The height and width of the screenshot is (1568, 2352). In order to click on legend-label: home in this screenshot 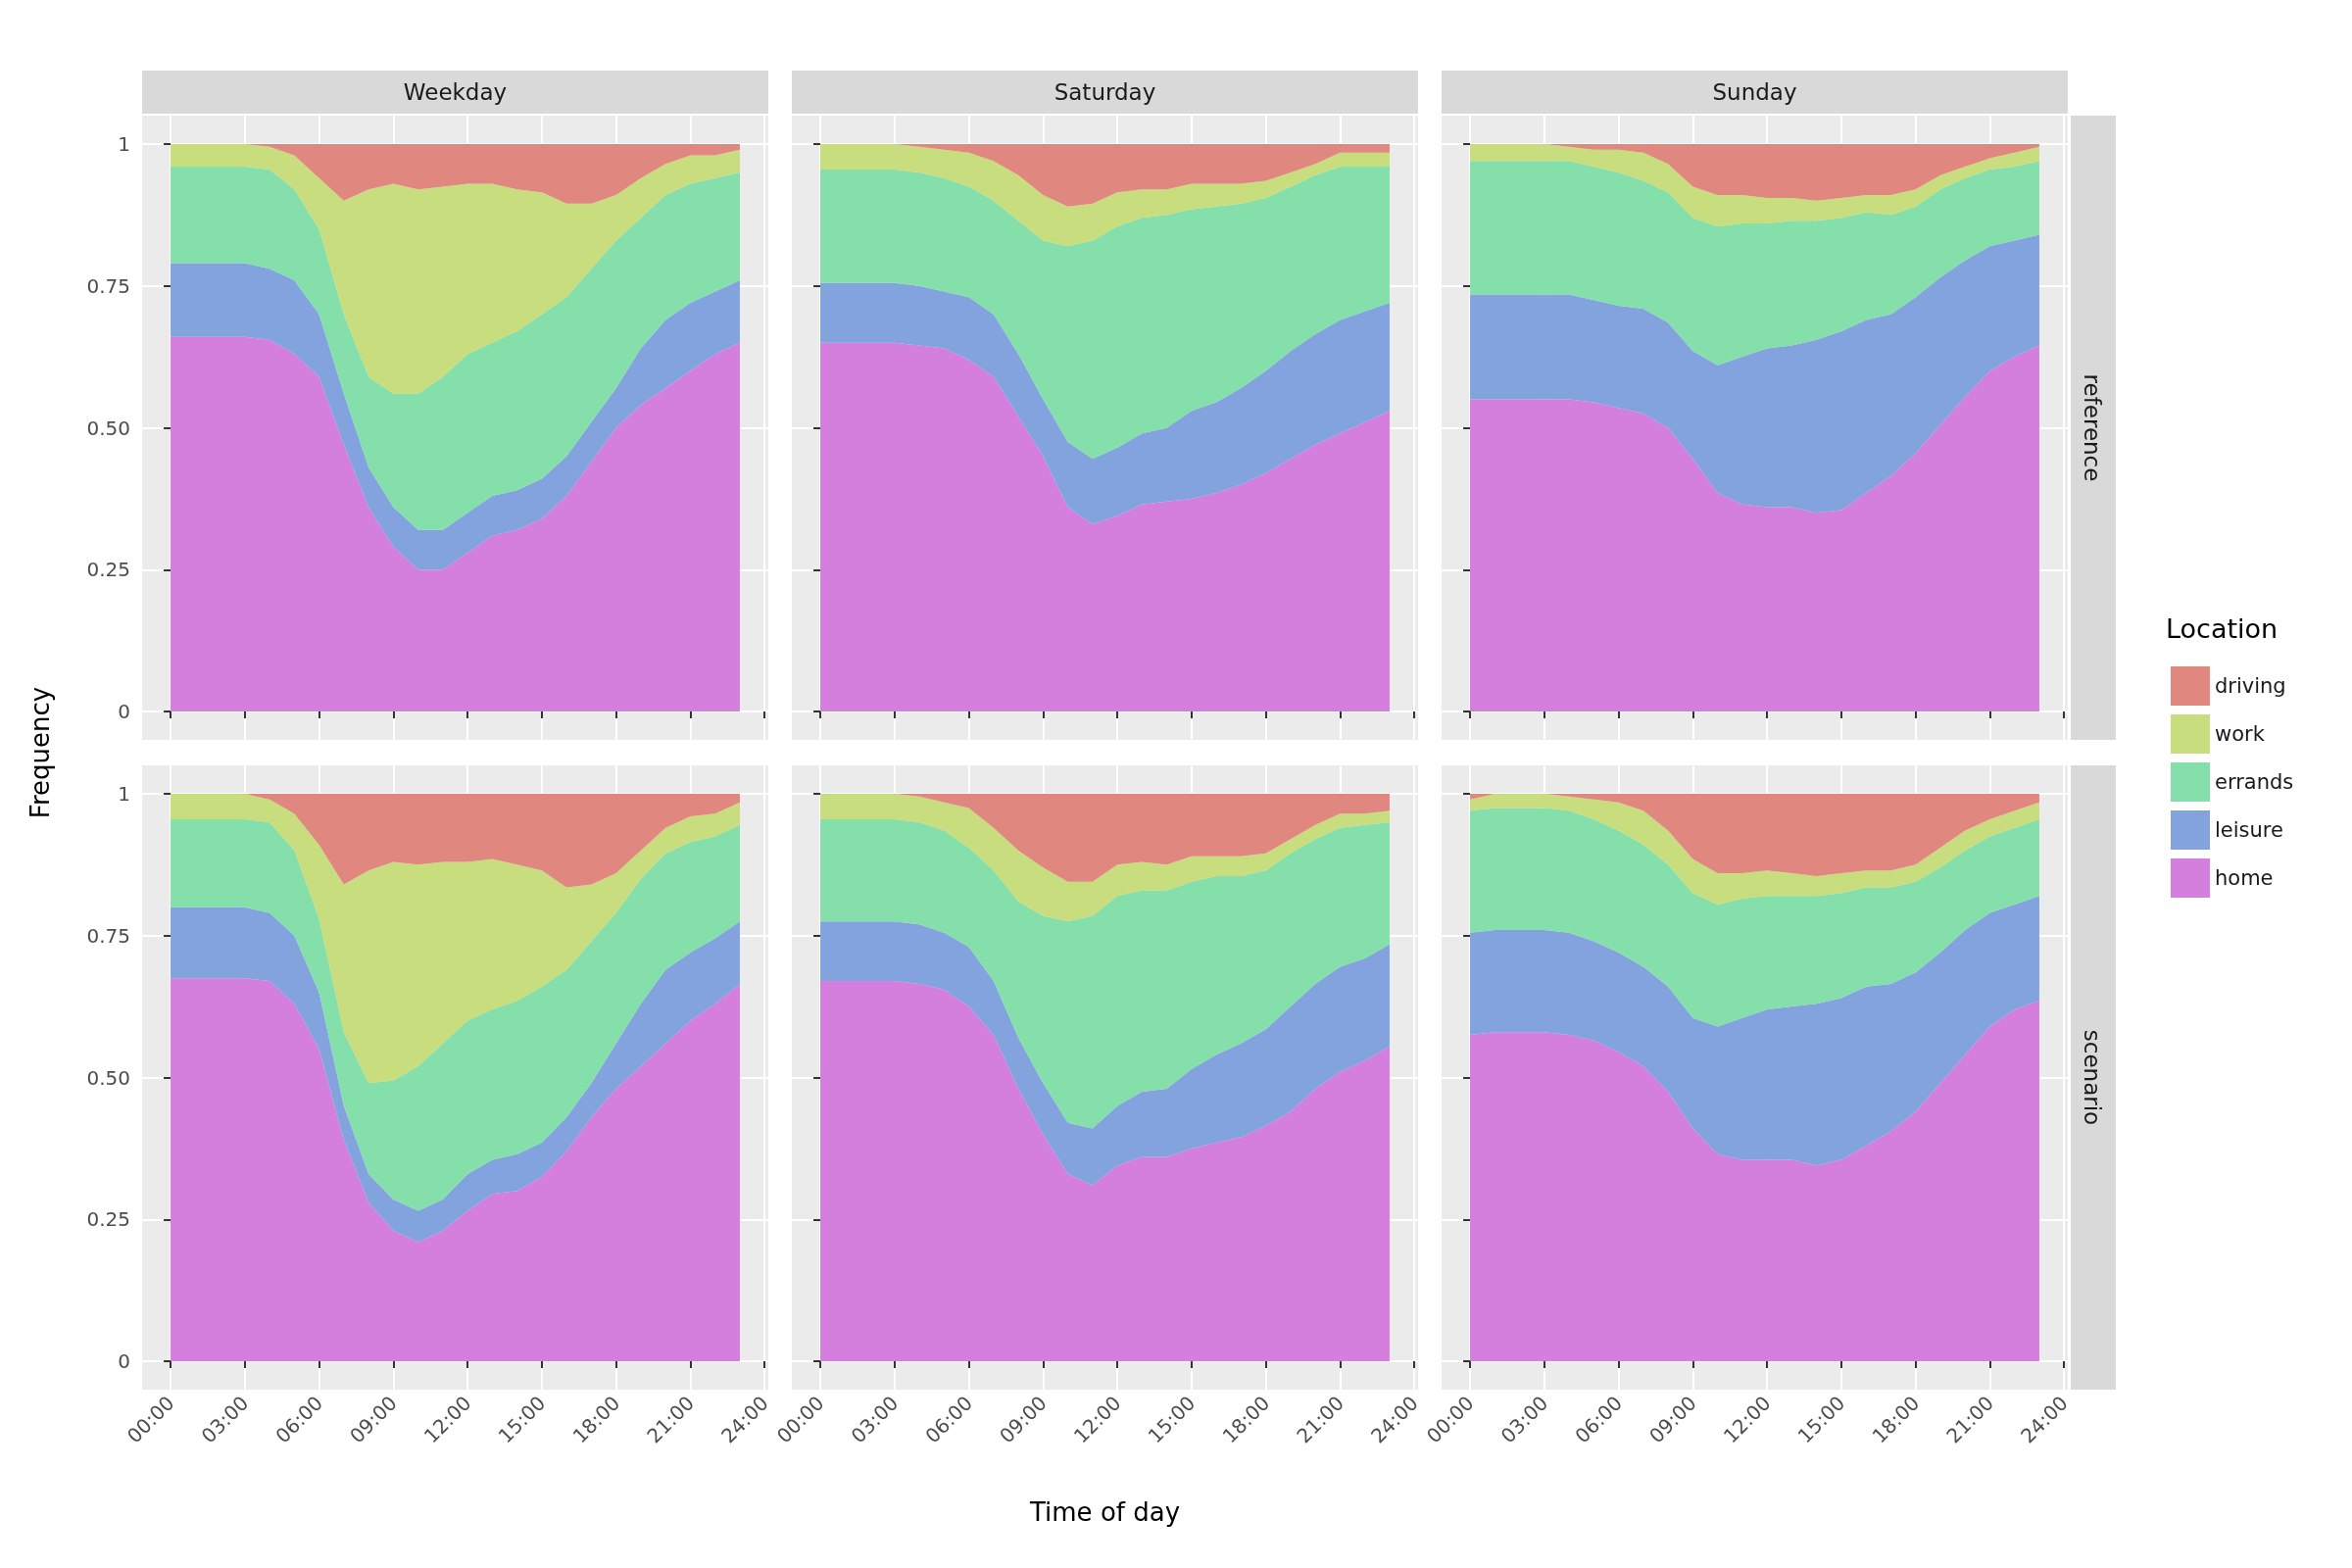, I will do `click(2244, 878)`.